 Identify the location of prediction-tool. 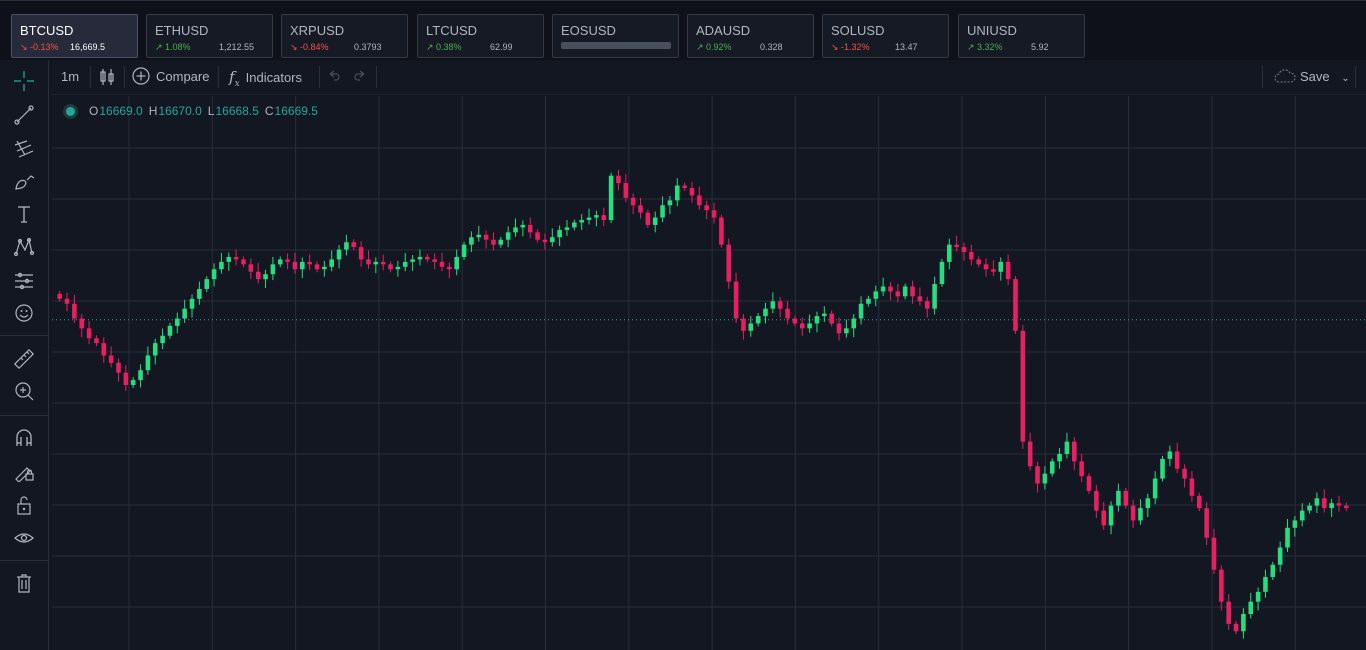
(24, 281).